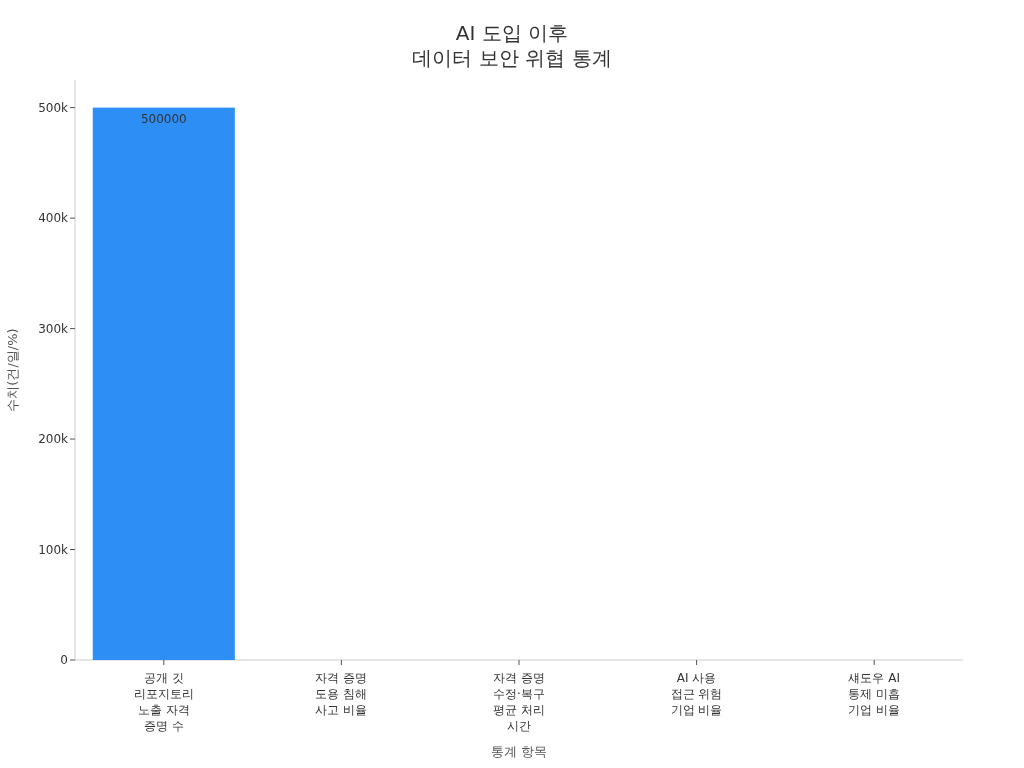 Image resolution: width=1024 pixels, height=768 pixels. What do you see at coordinates (53, 218) in the screenshot?
I see `y-tick-label: 400k` at bounding box center [53, 218].